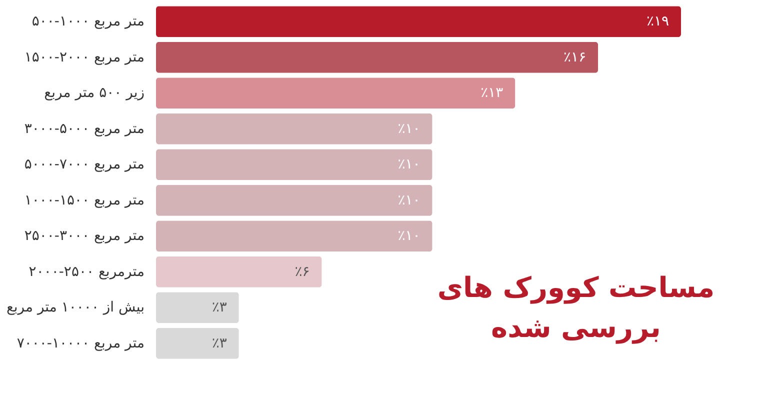 The image size is (765, 400). I want to click on data-label: ٪۱۶, so click(575, 57).